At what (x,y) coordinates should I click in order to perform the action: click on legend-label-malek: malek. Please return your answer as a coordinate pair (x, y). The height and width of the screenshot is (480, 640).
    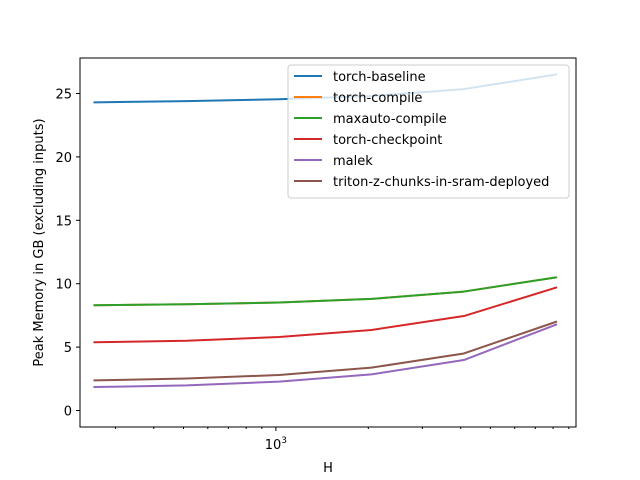
    Looking at the image, I should click on (353, 161).